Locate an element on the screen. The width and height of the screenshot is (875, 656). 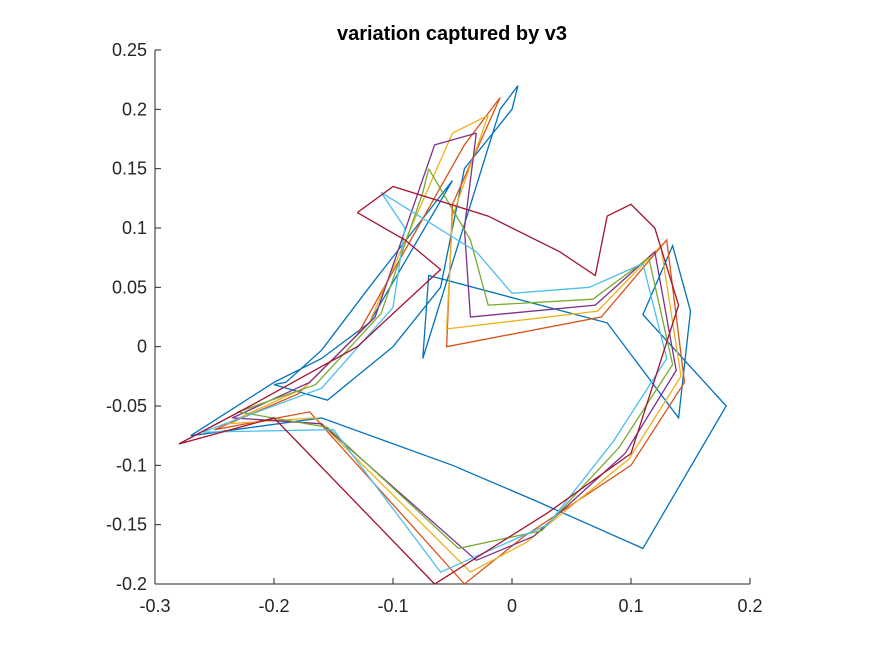
chart-title: variation captured by v3 is located at coordinates (452, 34).